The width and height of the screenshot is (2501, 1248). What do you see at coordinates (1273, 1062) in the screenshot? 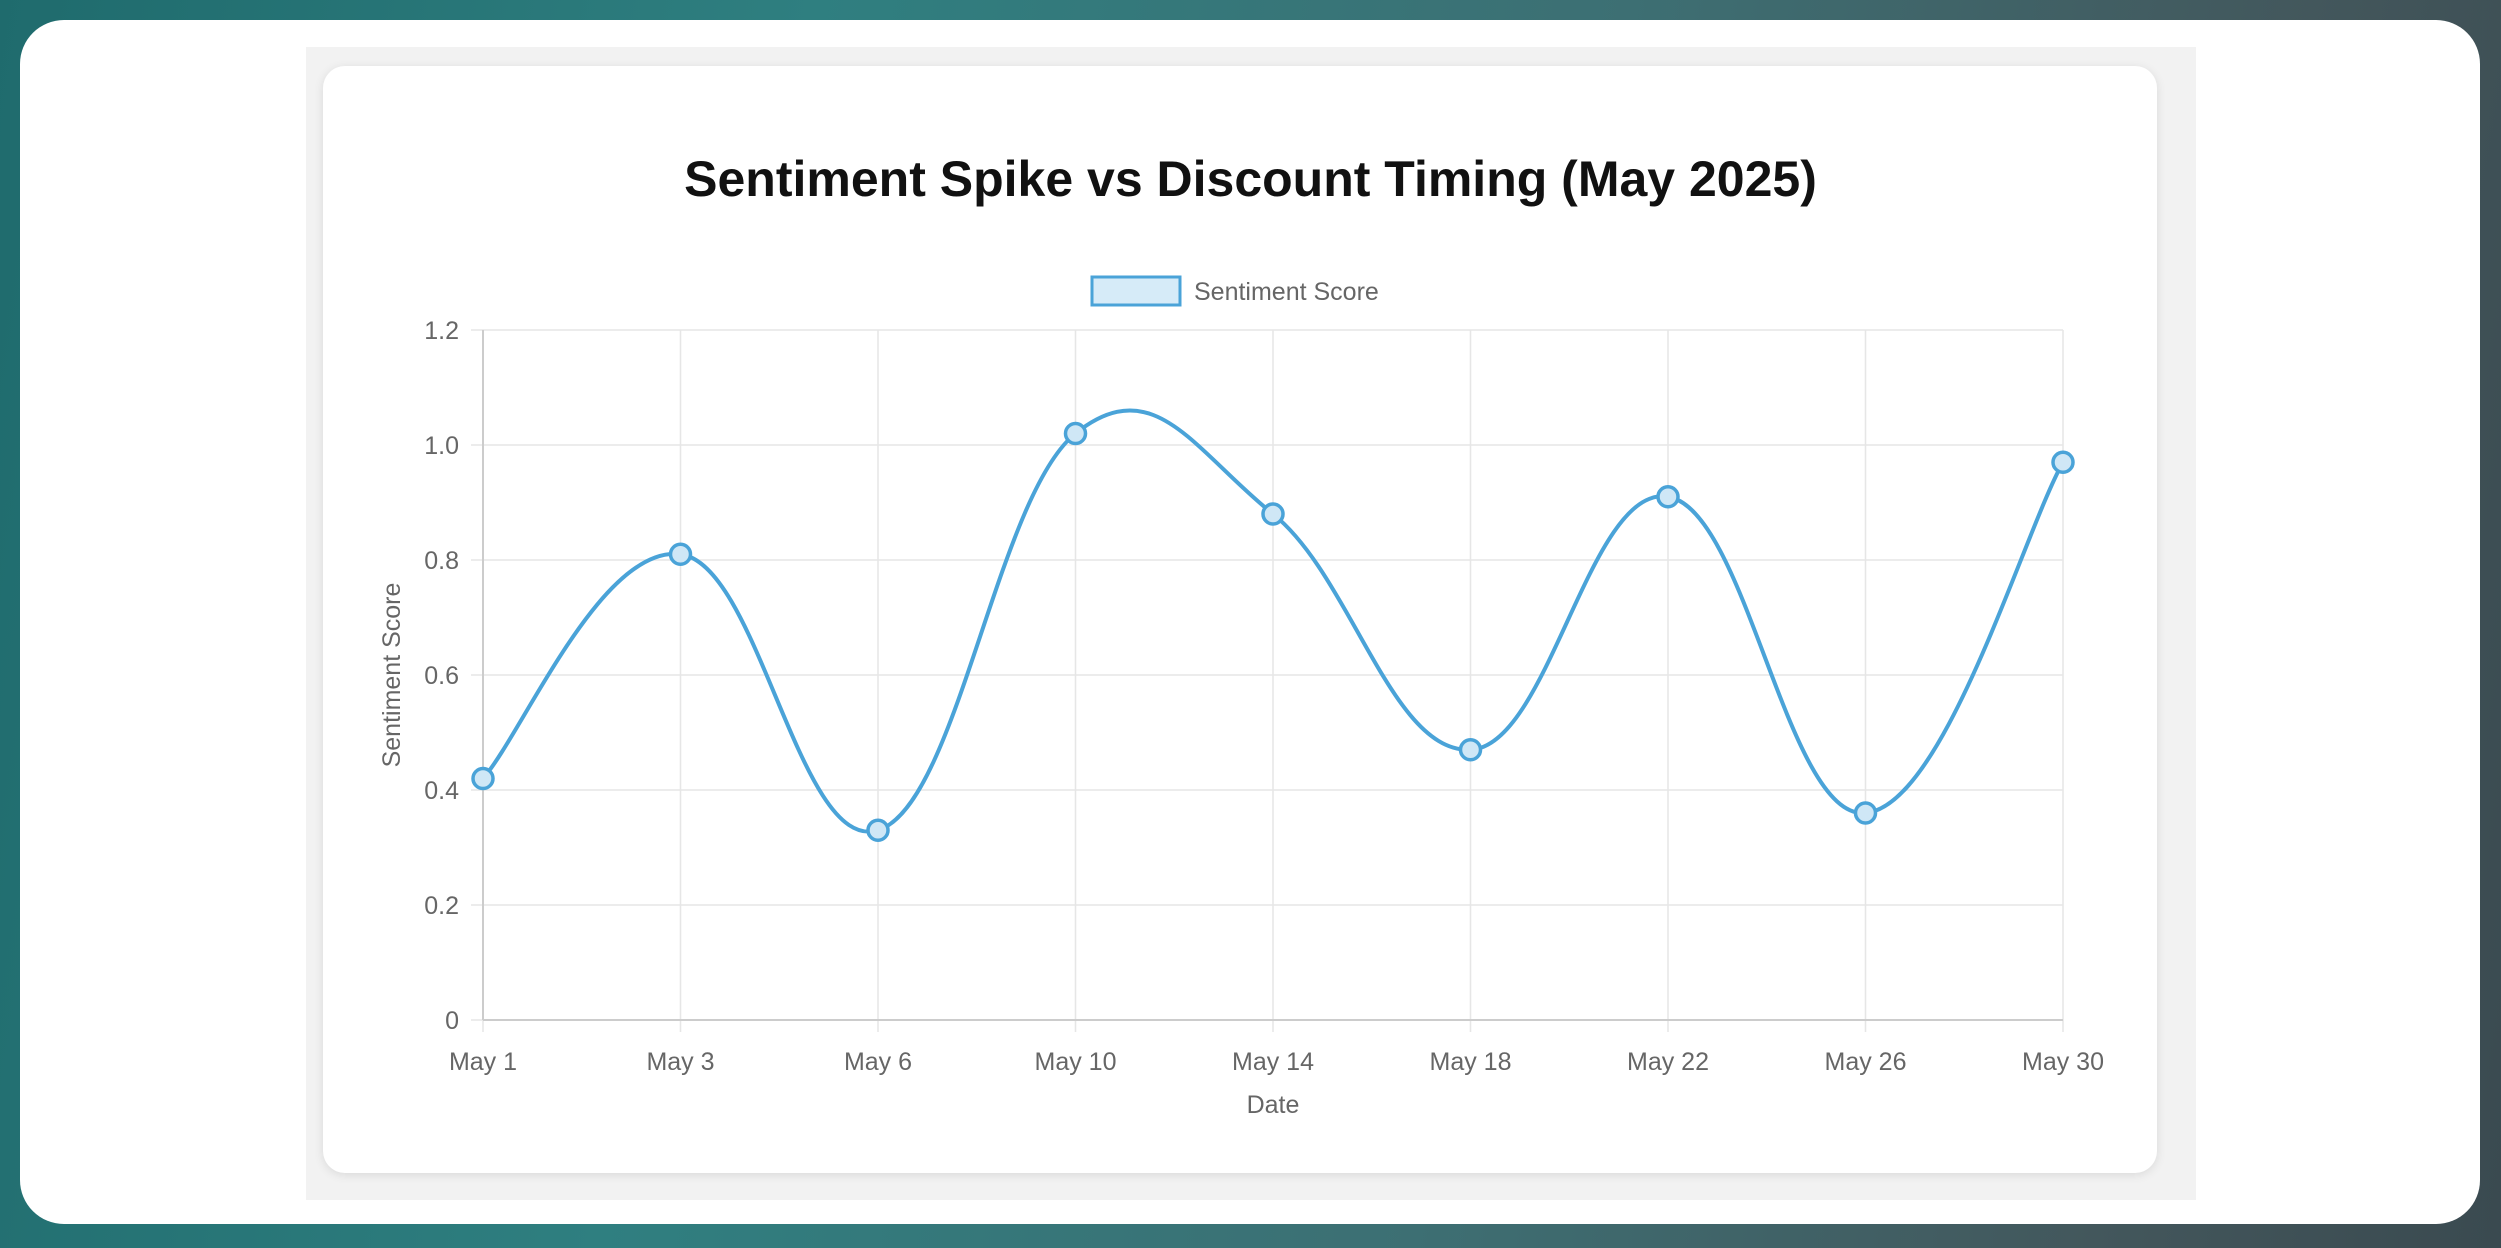
I see `x-tick-label: May 14` at bounding box center [1273, 1062].